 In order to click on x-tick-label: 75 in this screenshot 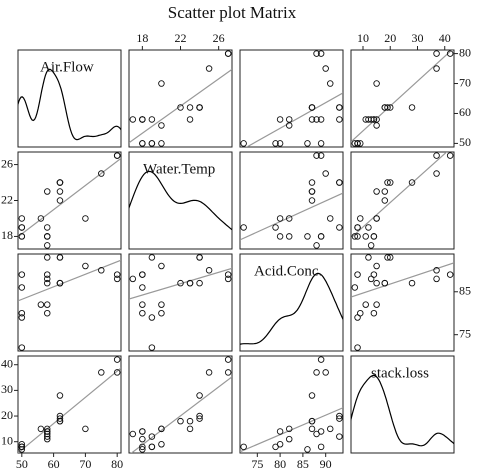, I will do `click(257, 464)`.